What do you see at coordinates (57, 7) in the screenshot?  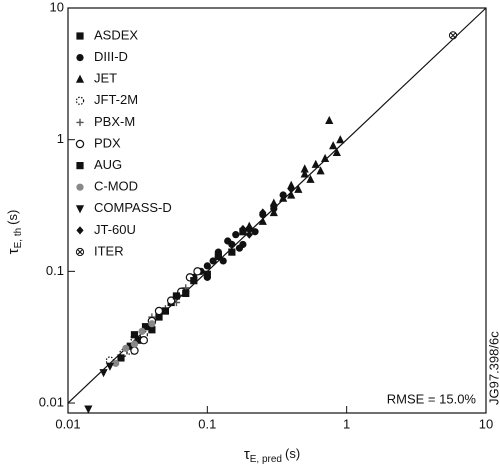 I see `y-tick-label: 10` at bounding box center [57, 7].